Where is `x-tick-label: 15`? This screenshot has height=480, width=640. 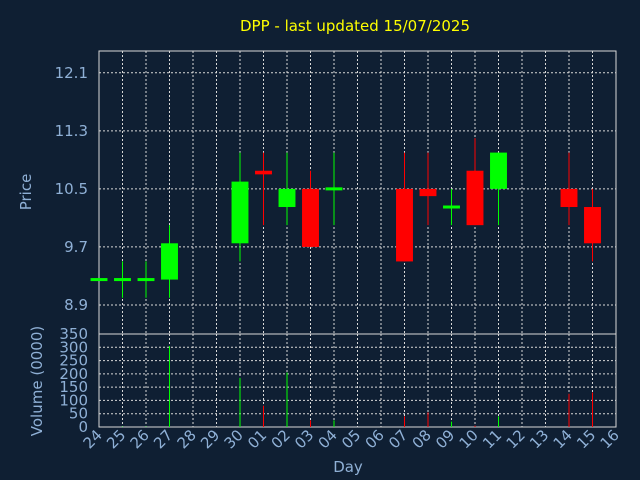 x-tick-label: 15 is located at coordinates (586, 439).